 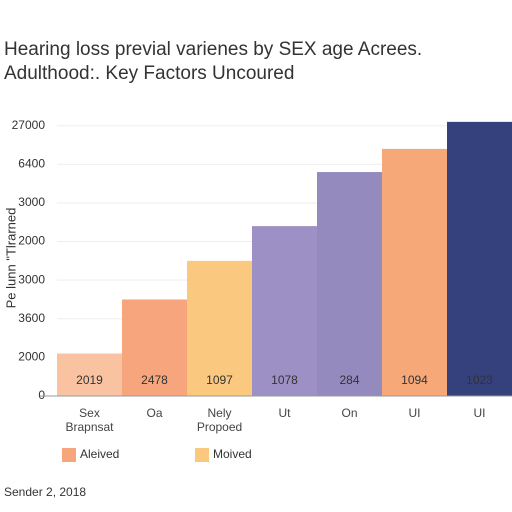 I want to click on x-tick-label: On, so click(x=349, y=413).